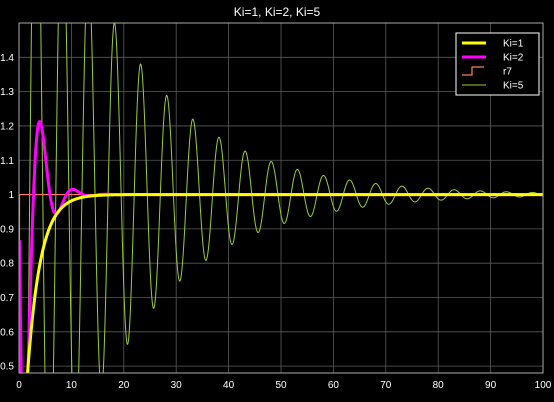 Image resolution: width=554 pixels, height=402 pixels. Describe the element at coordinates (124, 385) in the screenshot. I see `x-tick-label: 20` at that location.